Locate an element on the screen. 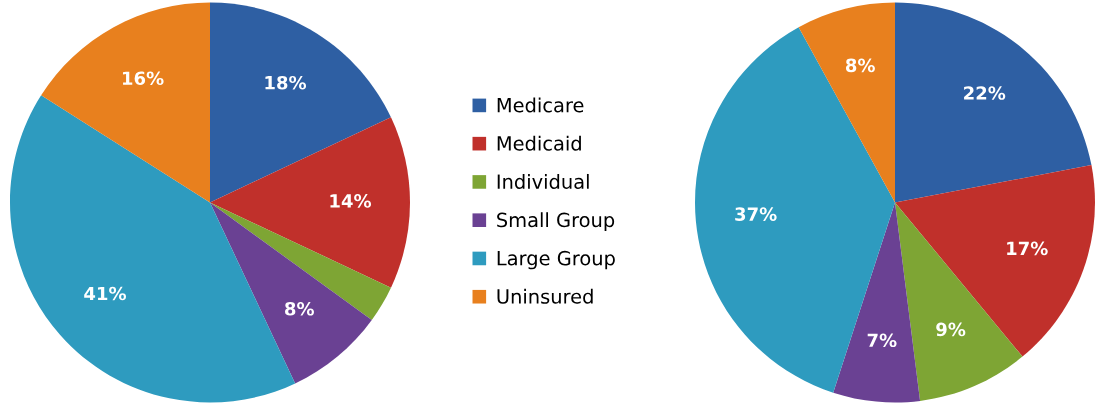 The image size is (1107, 405). data-label: 37% is located at coordinates (756, 214).